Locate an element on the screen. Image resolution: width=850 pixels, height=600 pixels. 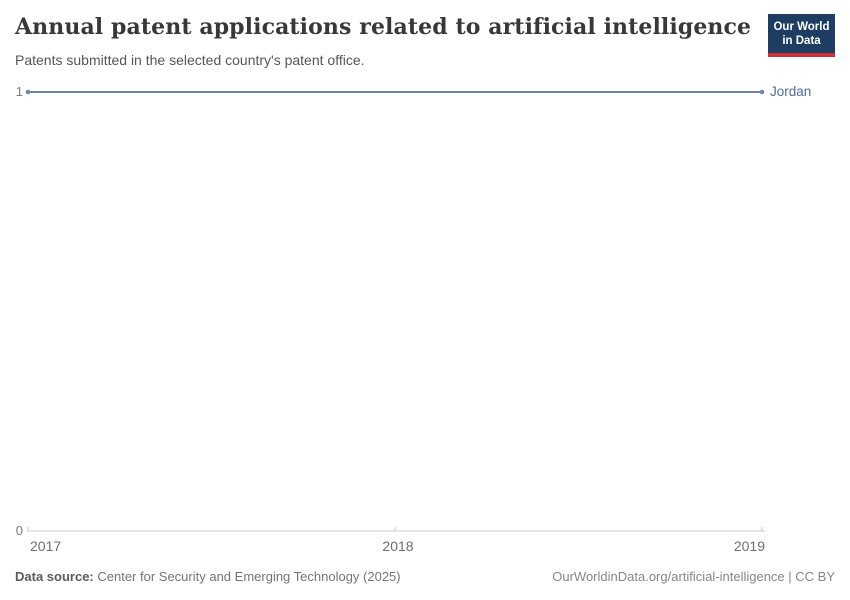
data-source-label: Data source: is located at coordinates (54, 576).